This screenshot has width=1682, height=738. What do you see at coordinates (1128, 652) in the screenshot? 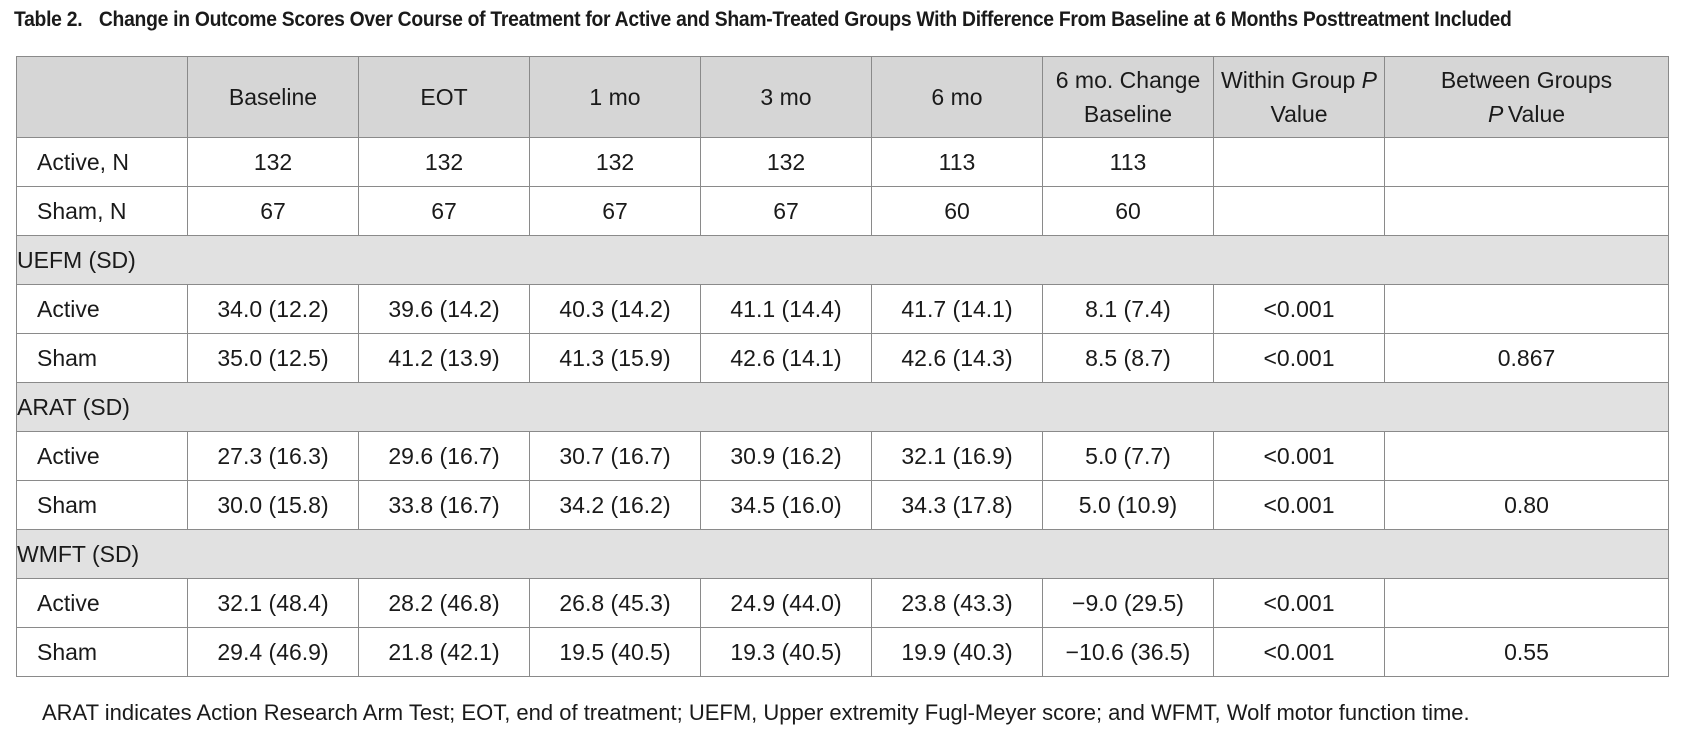
I see `cell-change: −10.6 (36.5)` at bounding box center [1128, 652].